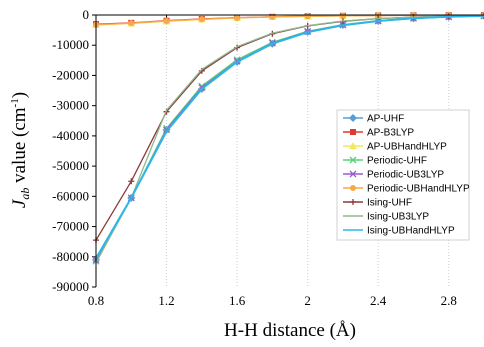 Image resolution: width=484 pixels, height=347 pixels. What do you see at coordinates (96, 300) in the screenshot?
I see `x-tick-label: 0.8` at bounding box center [96, 300].